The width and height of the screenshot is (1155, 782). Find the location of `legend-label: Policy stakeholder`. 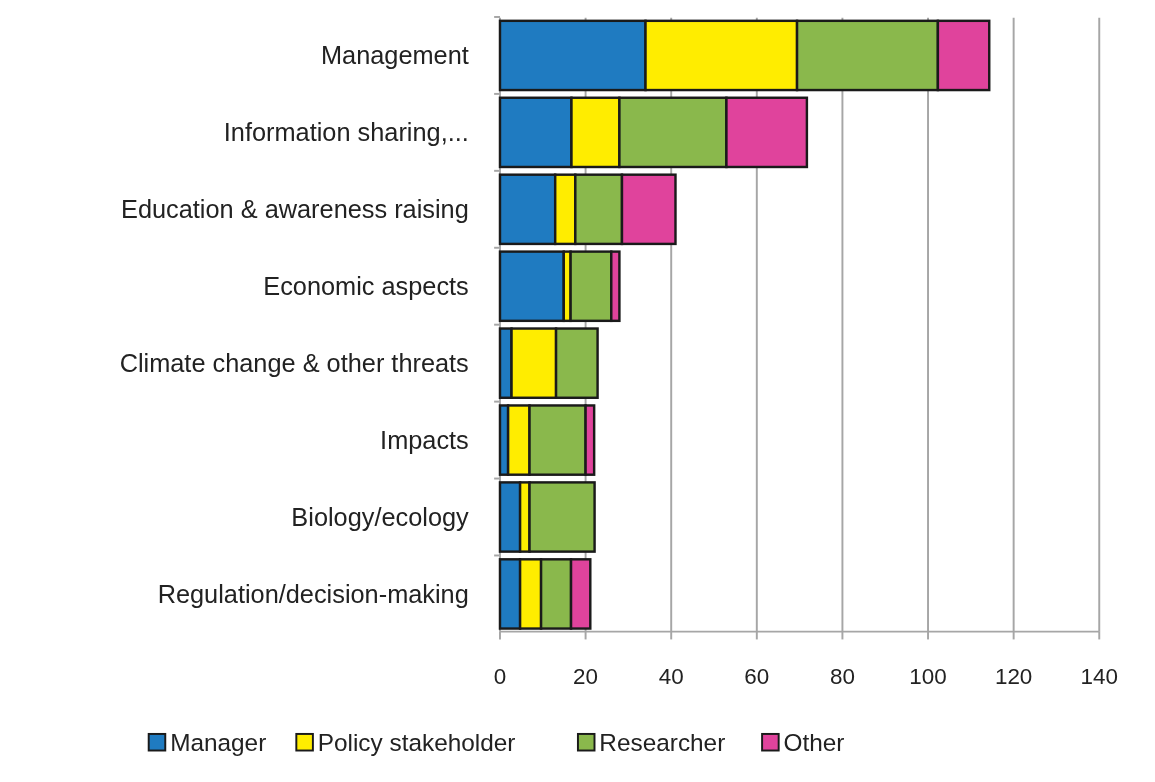

legend-label: Policy stakeholder is located at coordinates (416, 742).